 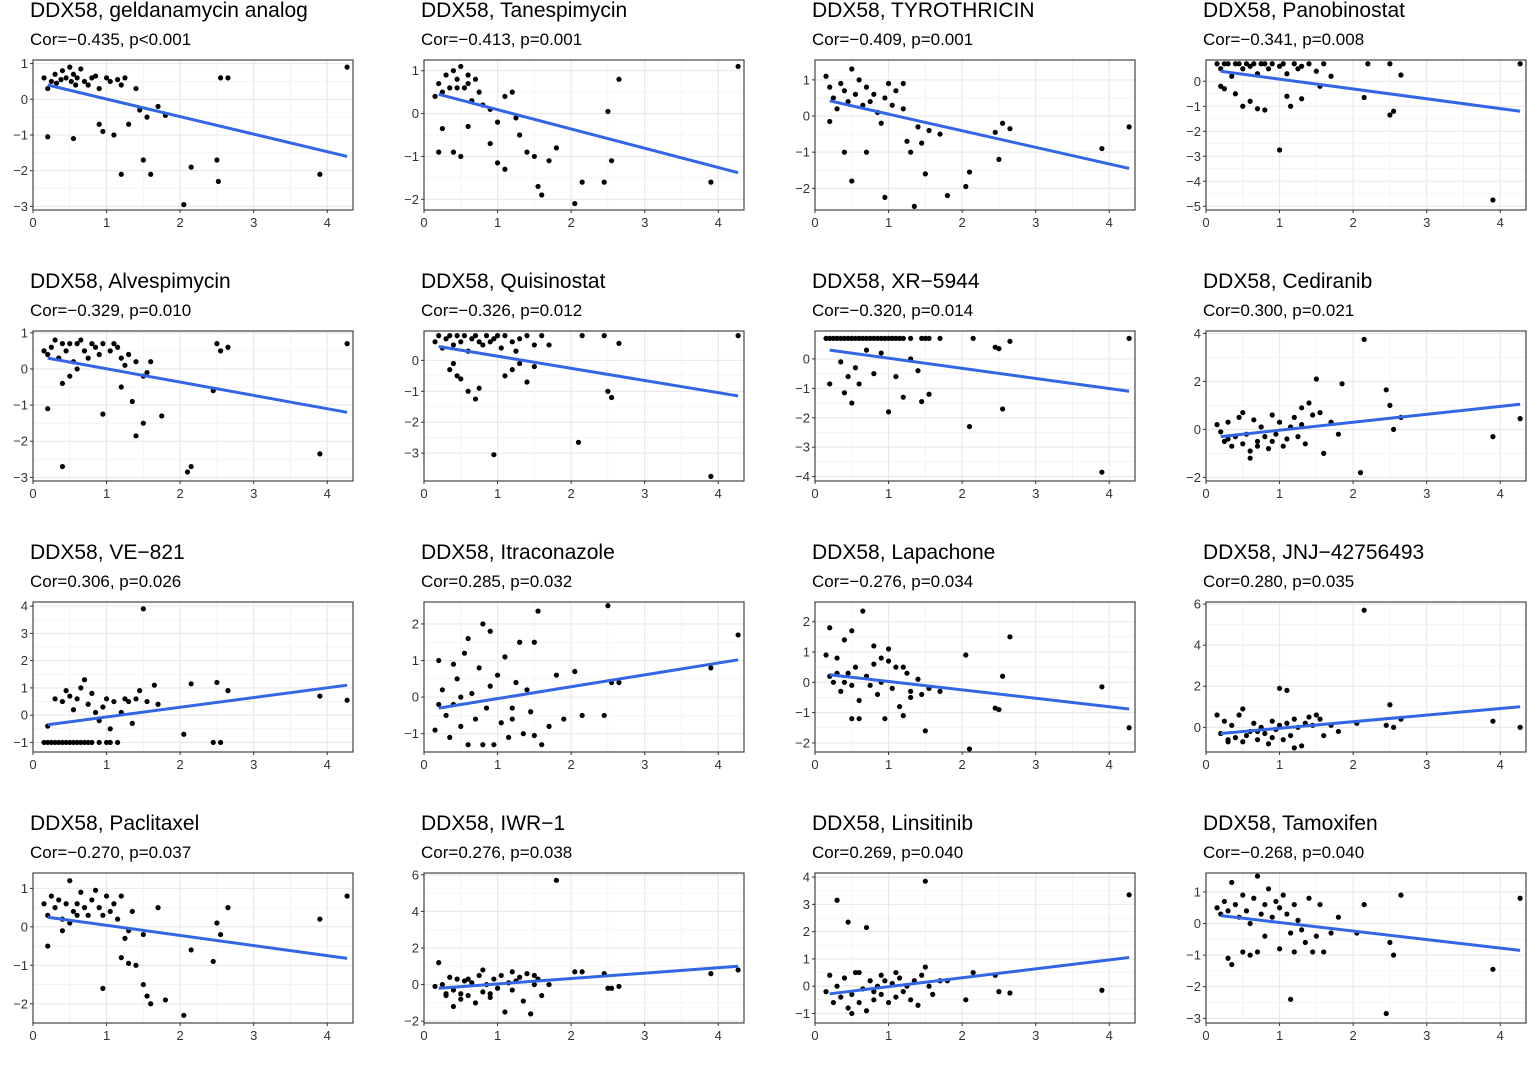 What do you see at coordinates (1193, 181) in the screenshot?
I see `y-tick-label: −4` at bounding box center [1193, 181].